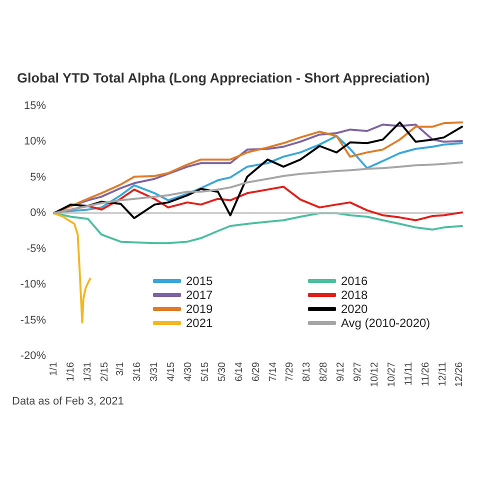 Image resolution: width=480 pixels, height=480 pixels. I want to click on y-tick-label: 10%, so click(35, 142).